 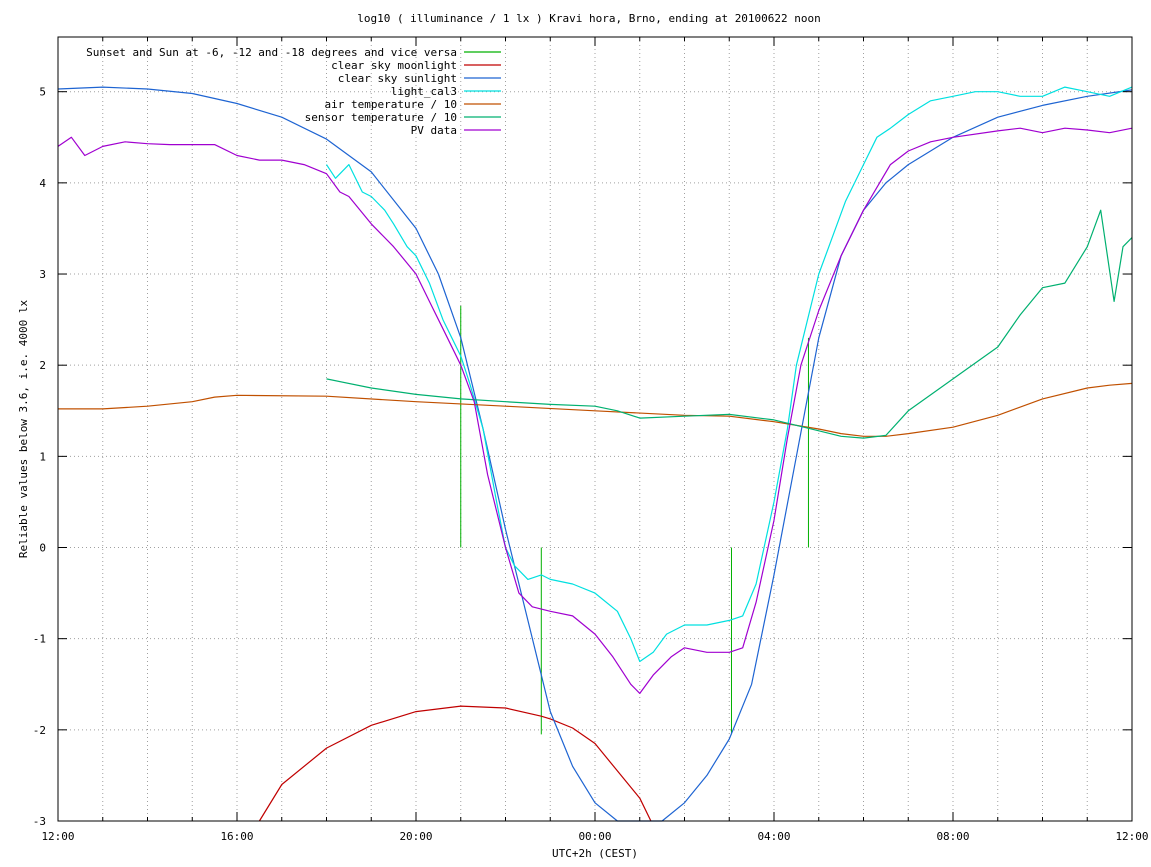 What do you see at coordinates (42, 365) in the screenshot?
I see `y-tick-label: 2` at bounding box center [42, 365].